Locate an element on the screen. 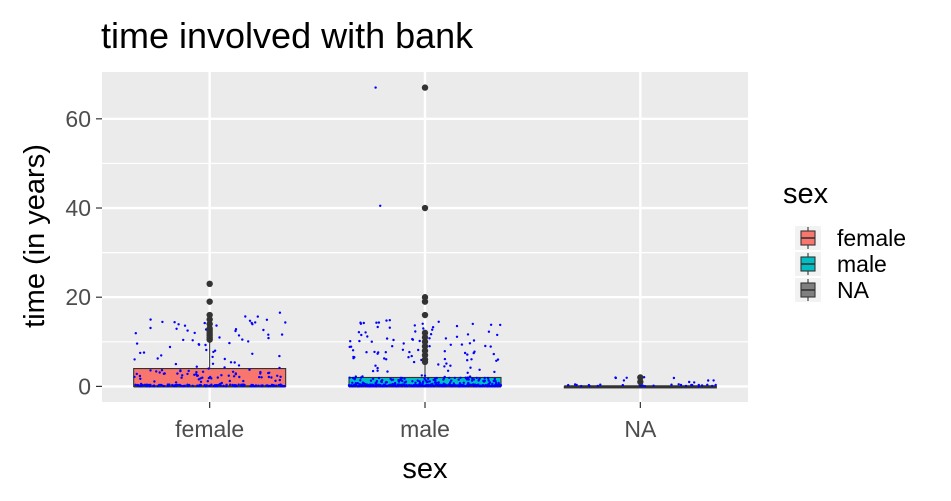  y-tick-label: 0 is located at coordinates (84, 386).